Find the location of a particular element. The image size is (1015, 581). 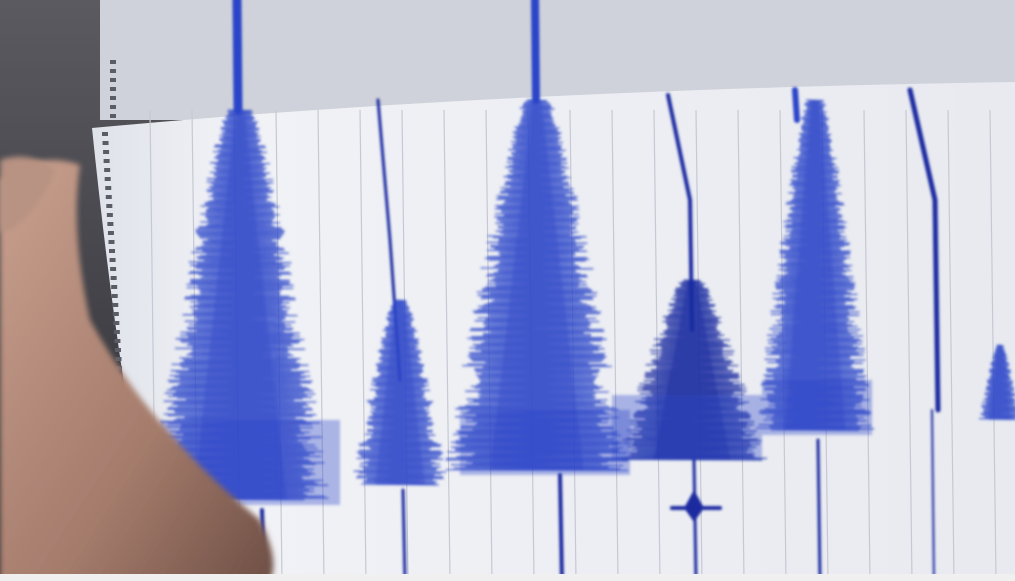

bottom-strip is located at coordinates (507, 577).